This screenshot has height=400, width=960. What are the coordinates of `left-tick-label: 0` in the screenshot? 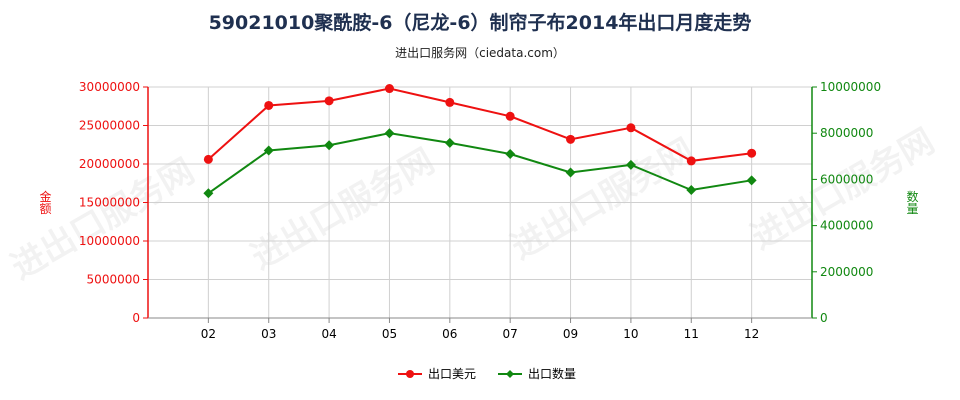 It's located at (136, 318).